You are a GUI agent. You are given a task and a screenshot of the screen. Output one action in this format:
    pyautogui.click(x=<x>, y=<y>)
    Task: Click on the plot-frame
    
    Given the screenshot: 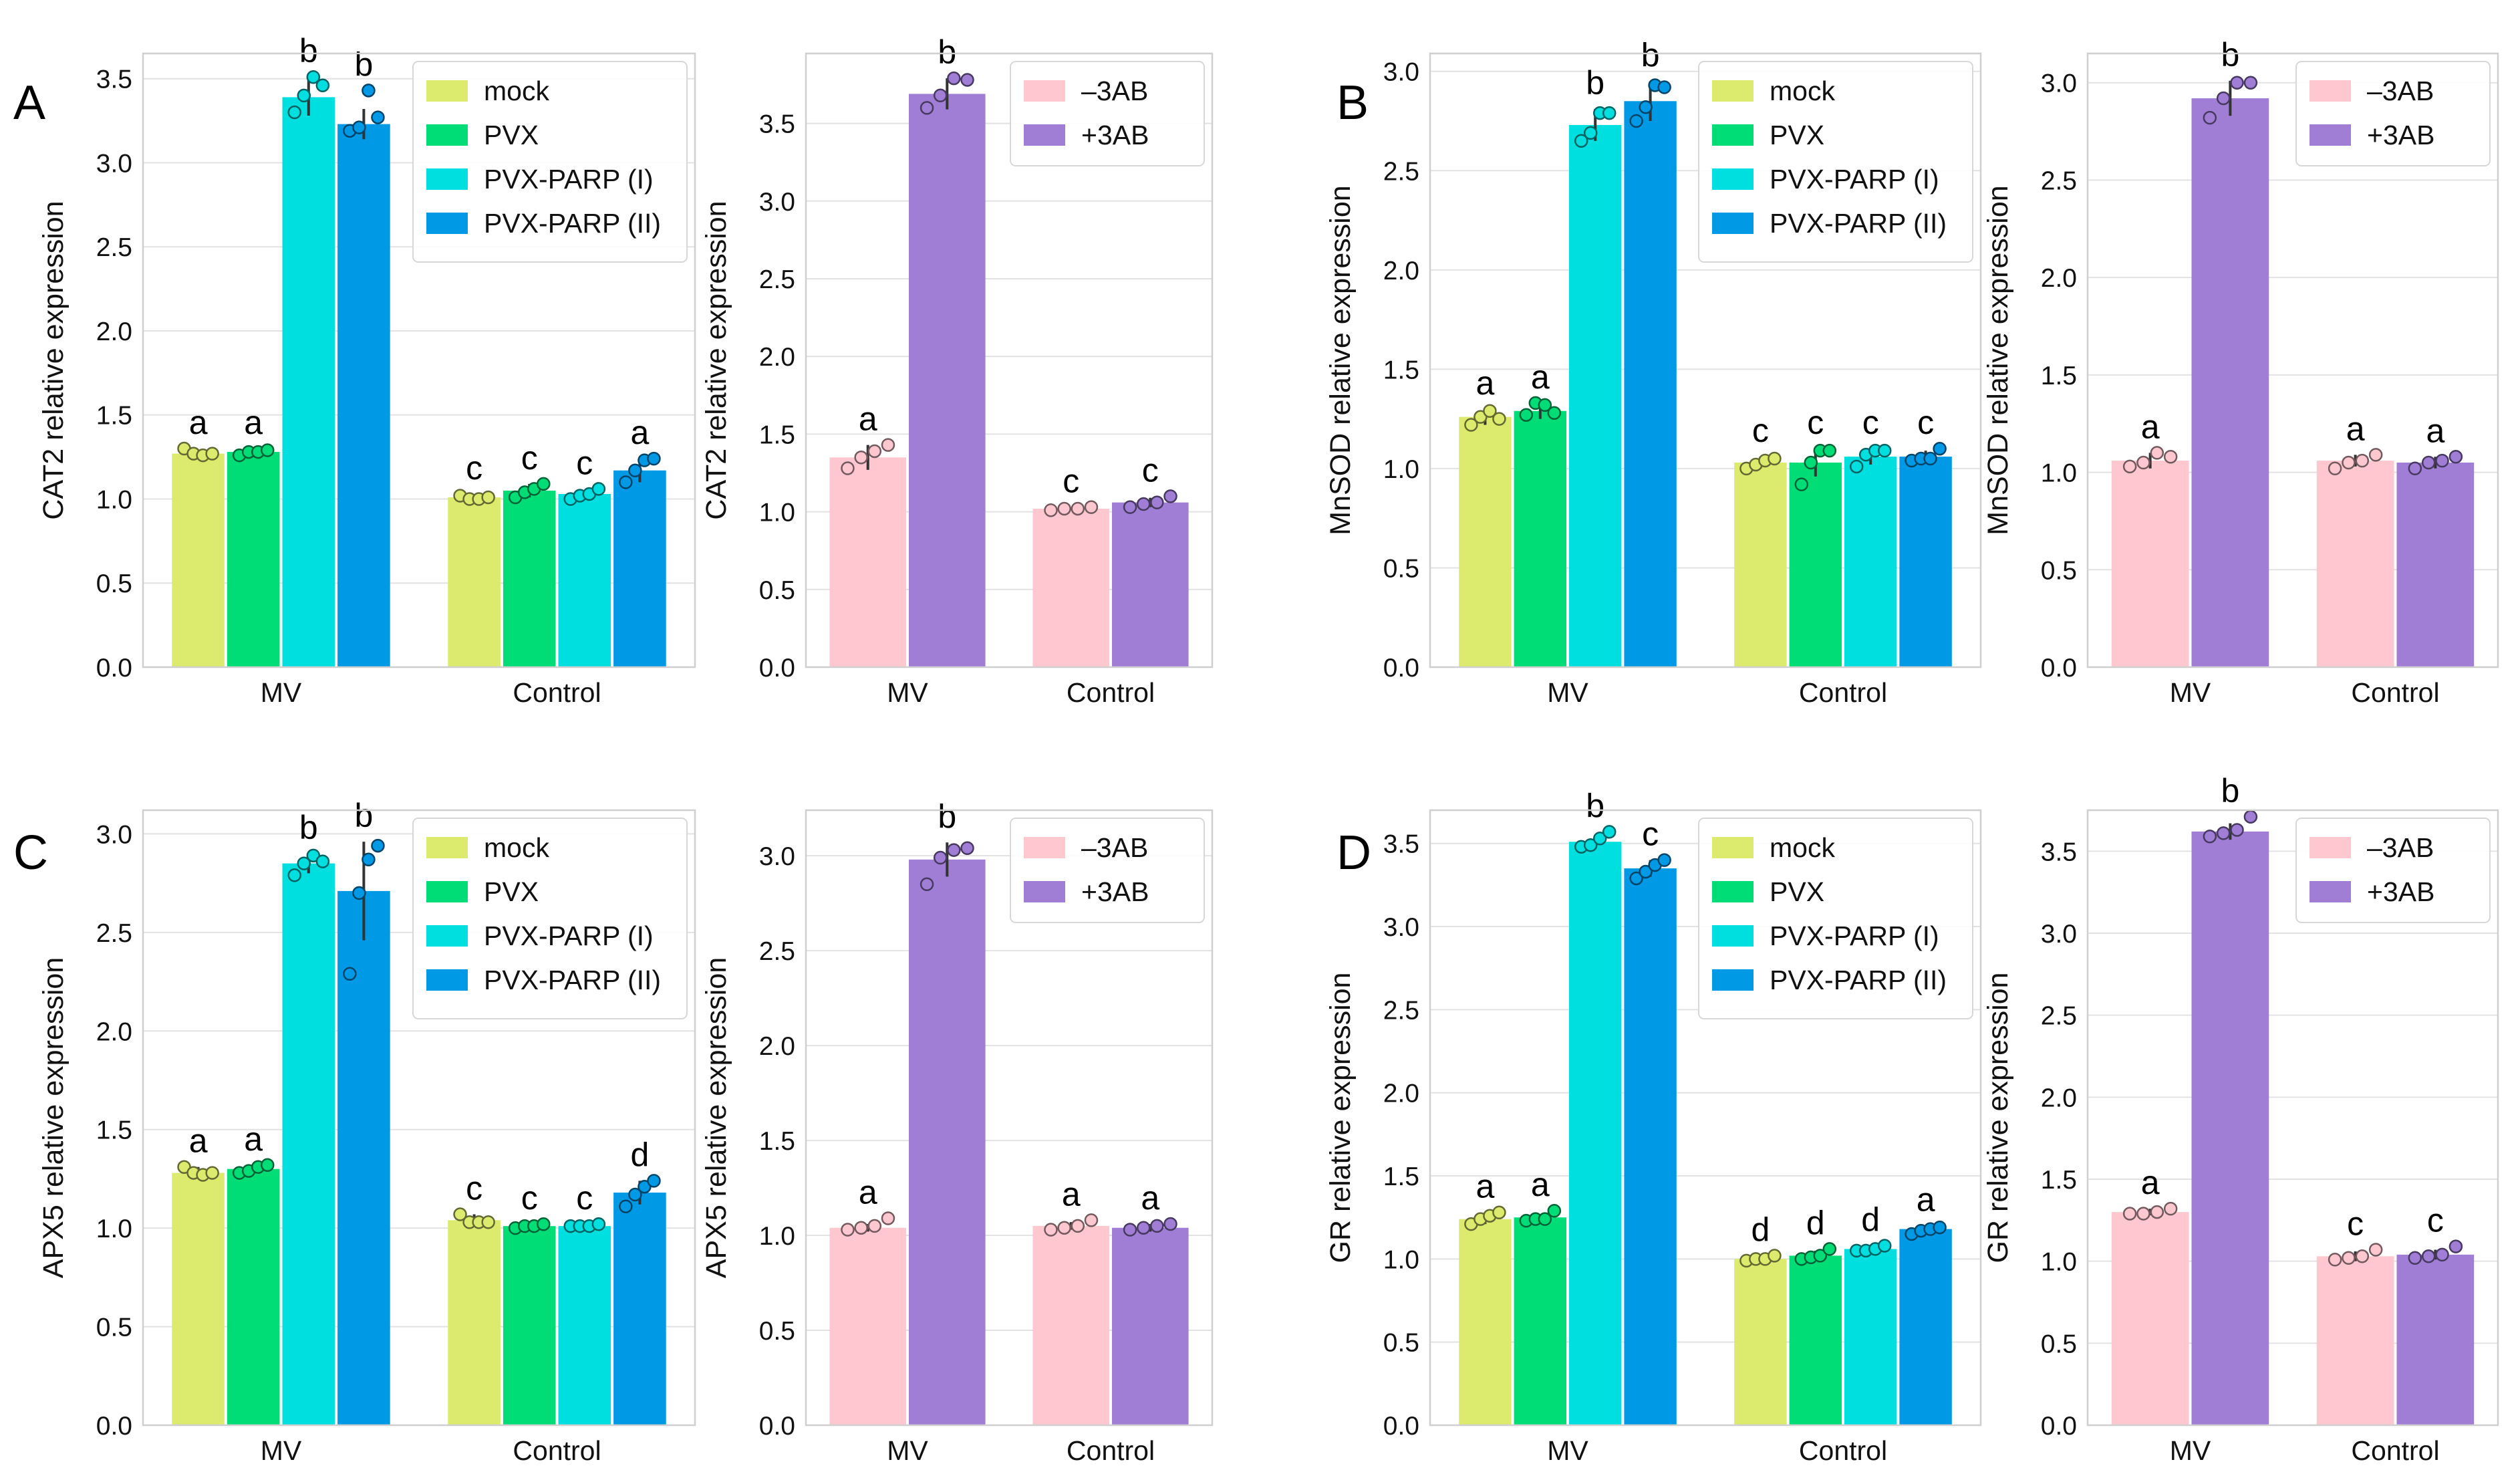 What is the action you would take?
    pyautogui.click(x=1705, y=1118)
    